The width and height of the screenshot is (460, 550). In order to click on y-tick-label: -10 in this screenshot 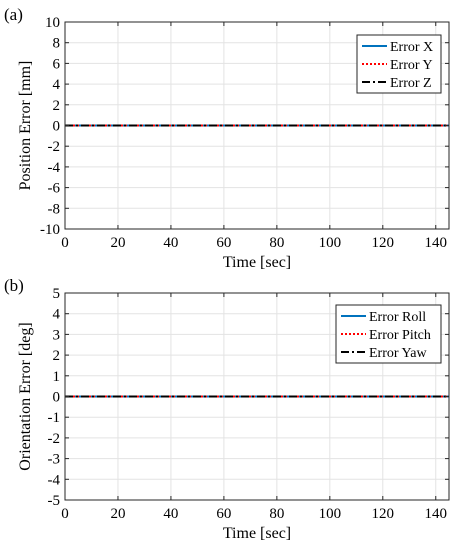, I will do `click(50, 230)`.